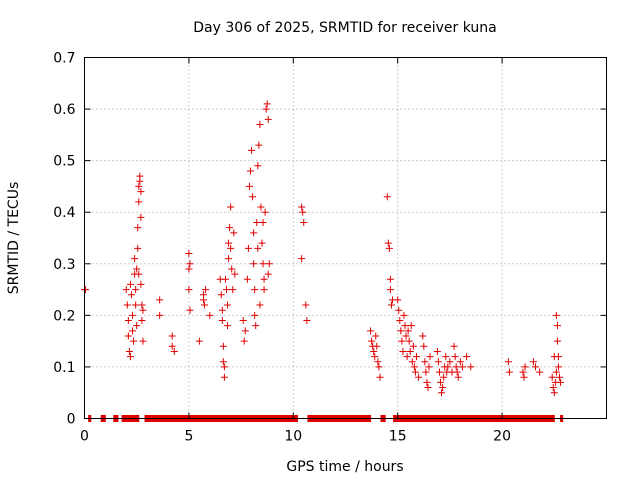  I want to click on x-tick-label: 5, so click(188, 437).